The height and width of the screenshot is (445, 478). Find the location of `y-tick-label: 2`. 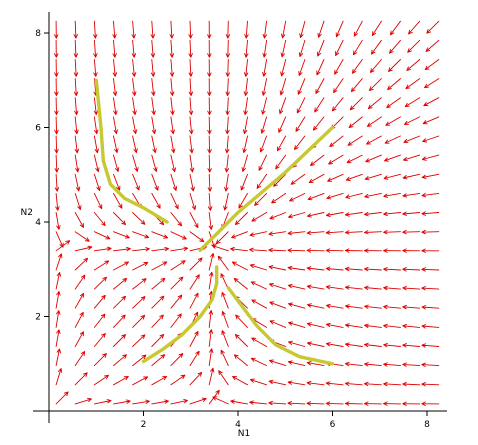

y-tick-label: 2 is located at coordinates (38, 318).